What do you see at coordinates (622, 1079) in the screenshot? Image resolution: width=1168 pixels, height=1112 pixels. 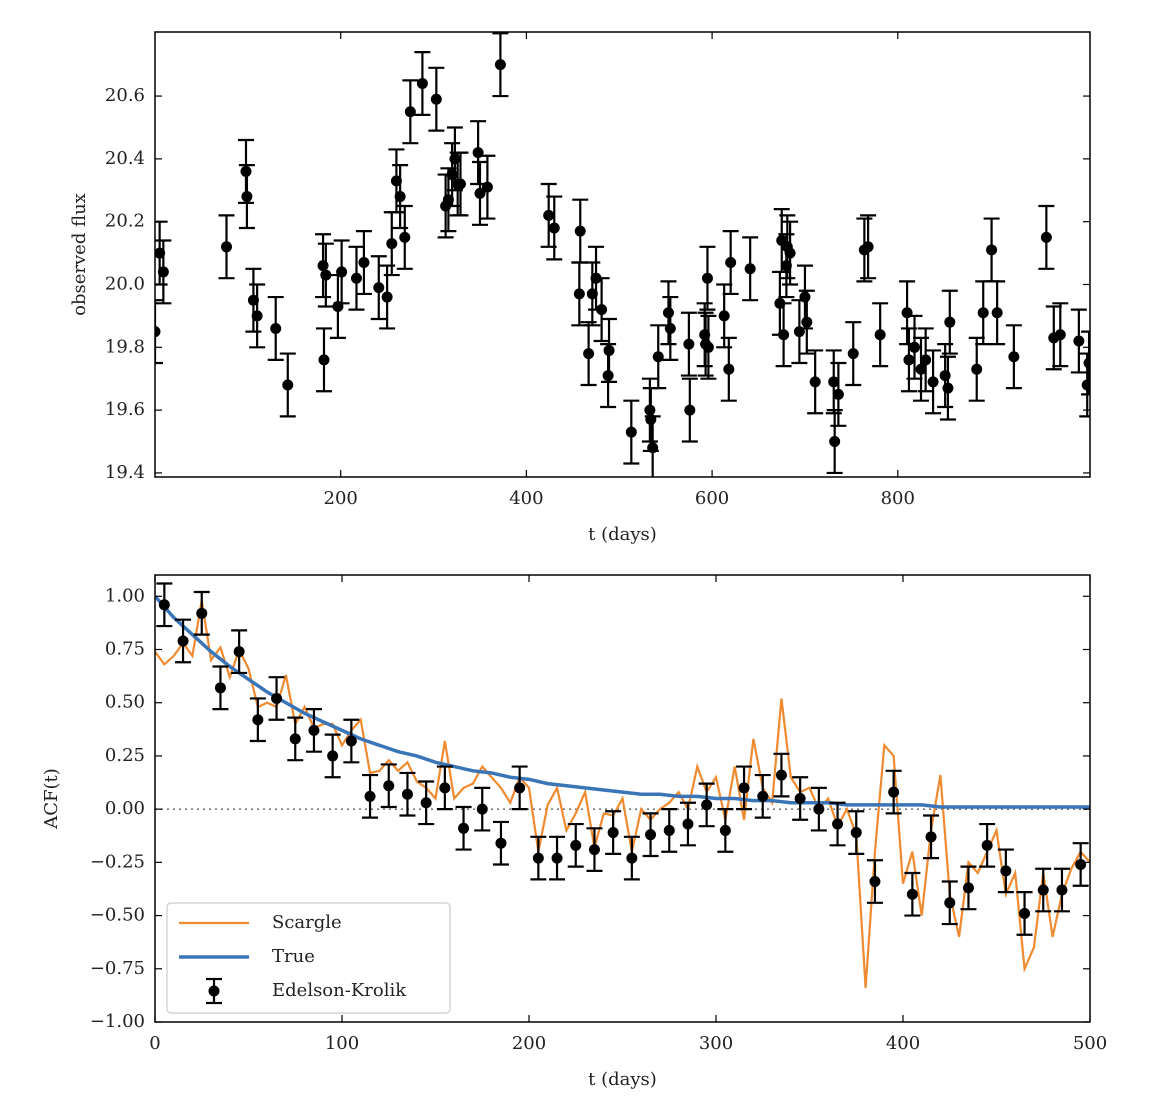 I see `x-axis-label: t (days)` at bounding box center [622, 1079].